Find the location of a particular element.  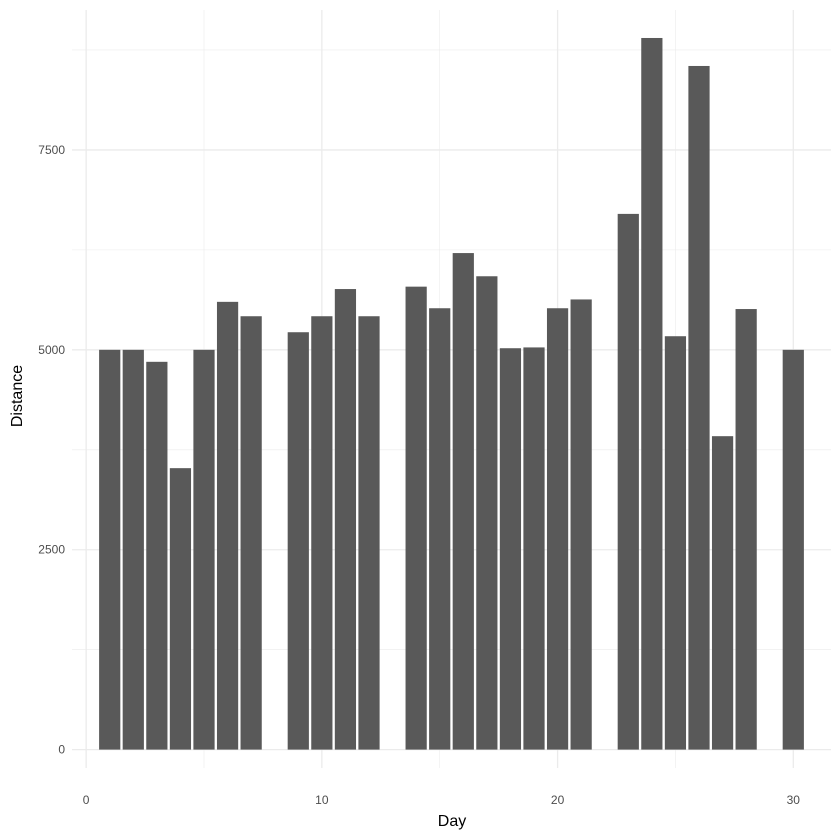

y-axis-tick-labels: 0 2500 5000 7500 is located at coordinates (51, 450).